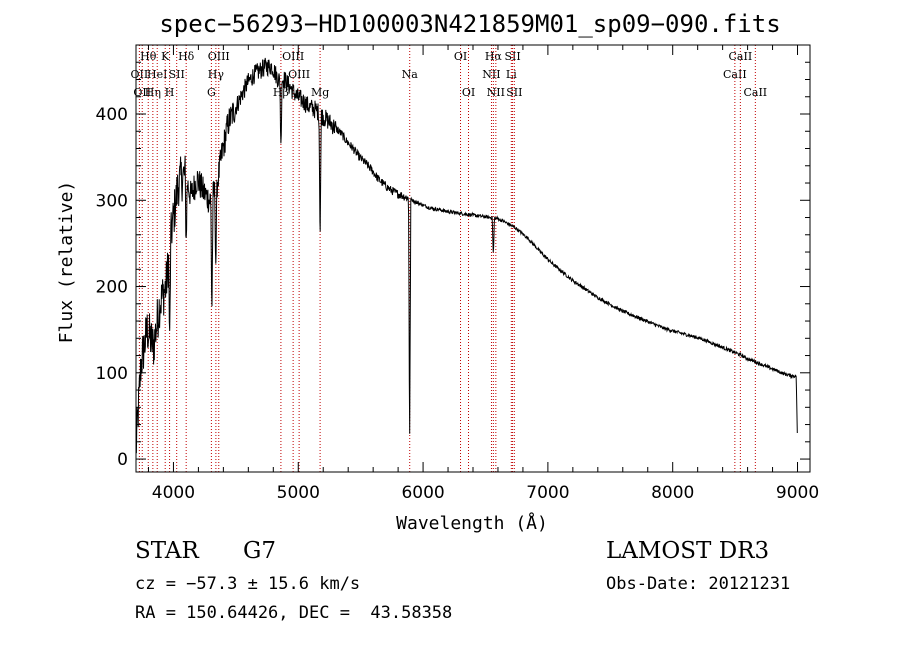  What do you see at coordinates (66, 262) in the screenshot?
I see `y-axis-label: Flux (relative)` at bounding box center [66, 262].